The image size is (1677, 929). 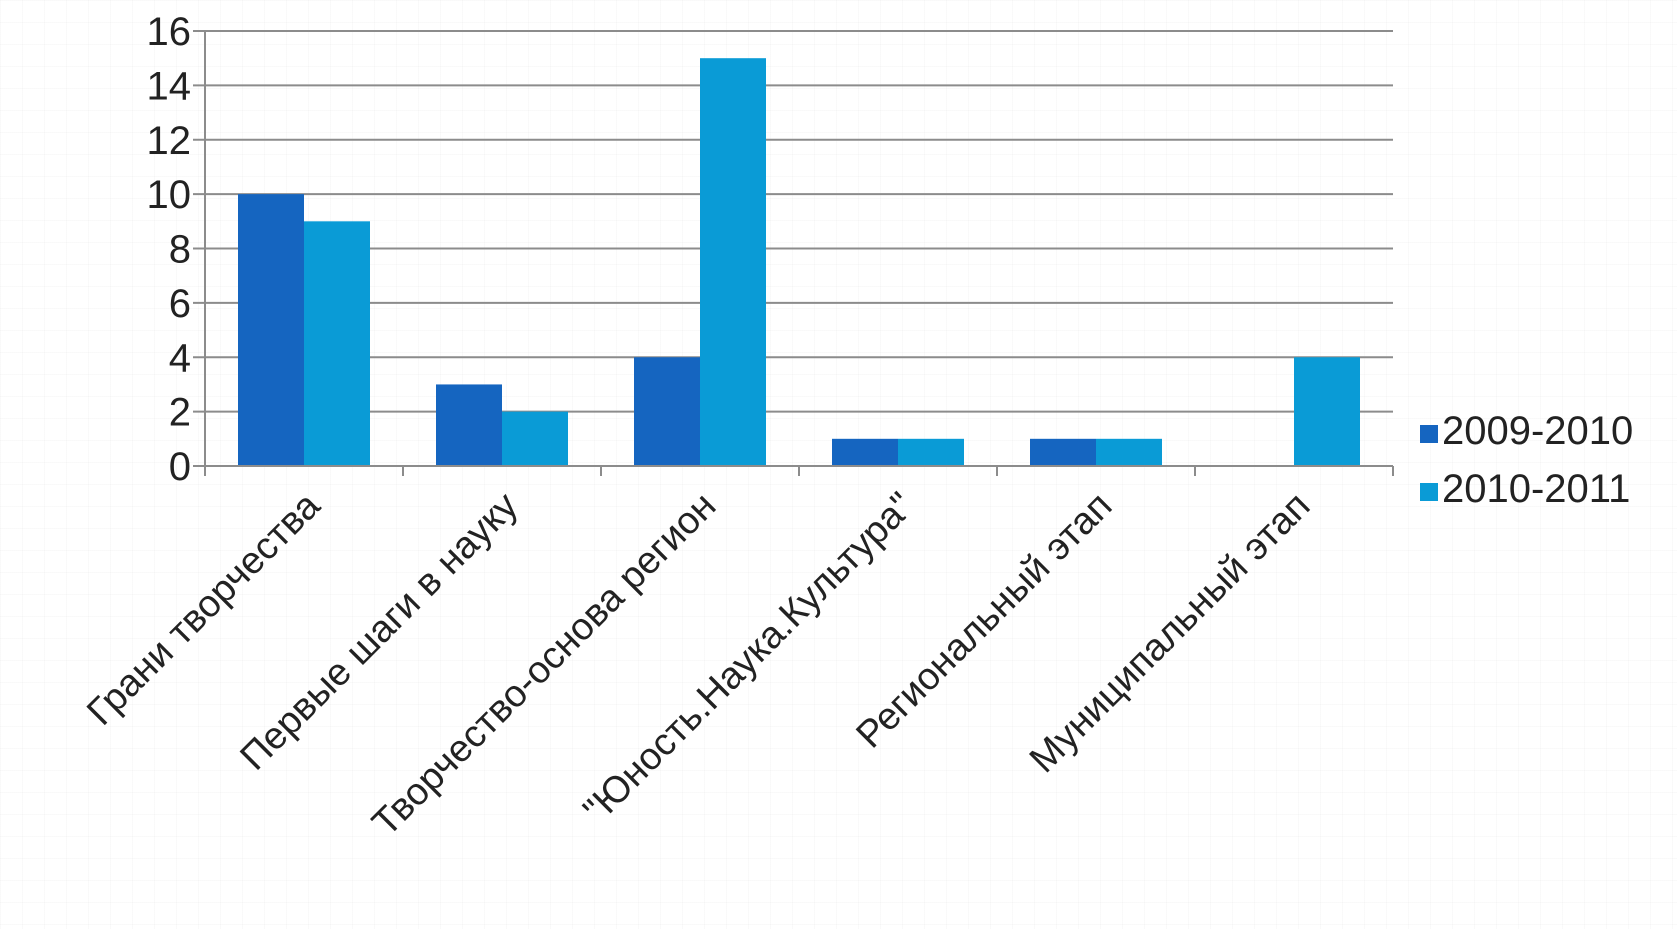 What do you see at coordinates (1536, 489) in the screenshot?
I see `legend-label: 2010-2011` at bounding box center [1536, 489].